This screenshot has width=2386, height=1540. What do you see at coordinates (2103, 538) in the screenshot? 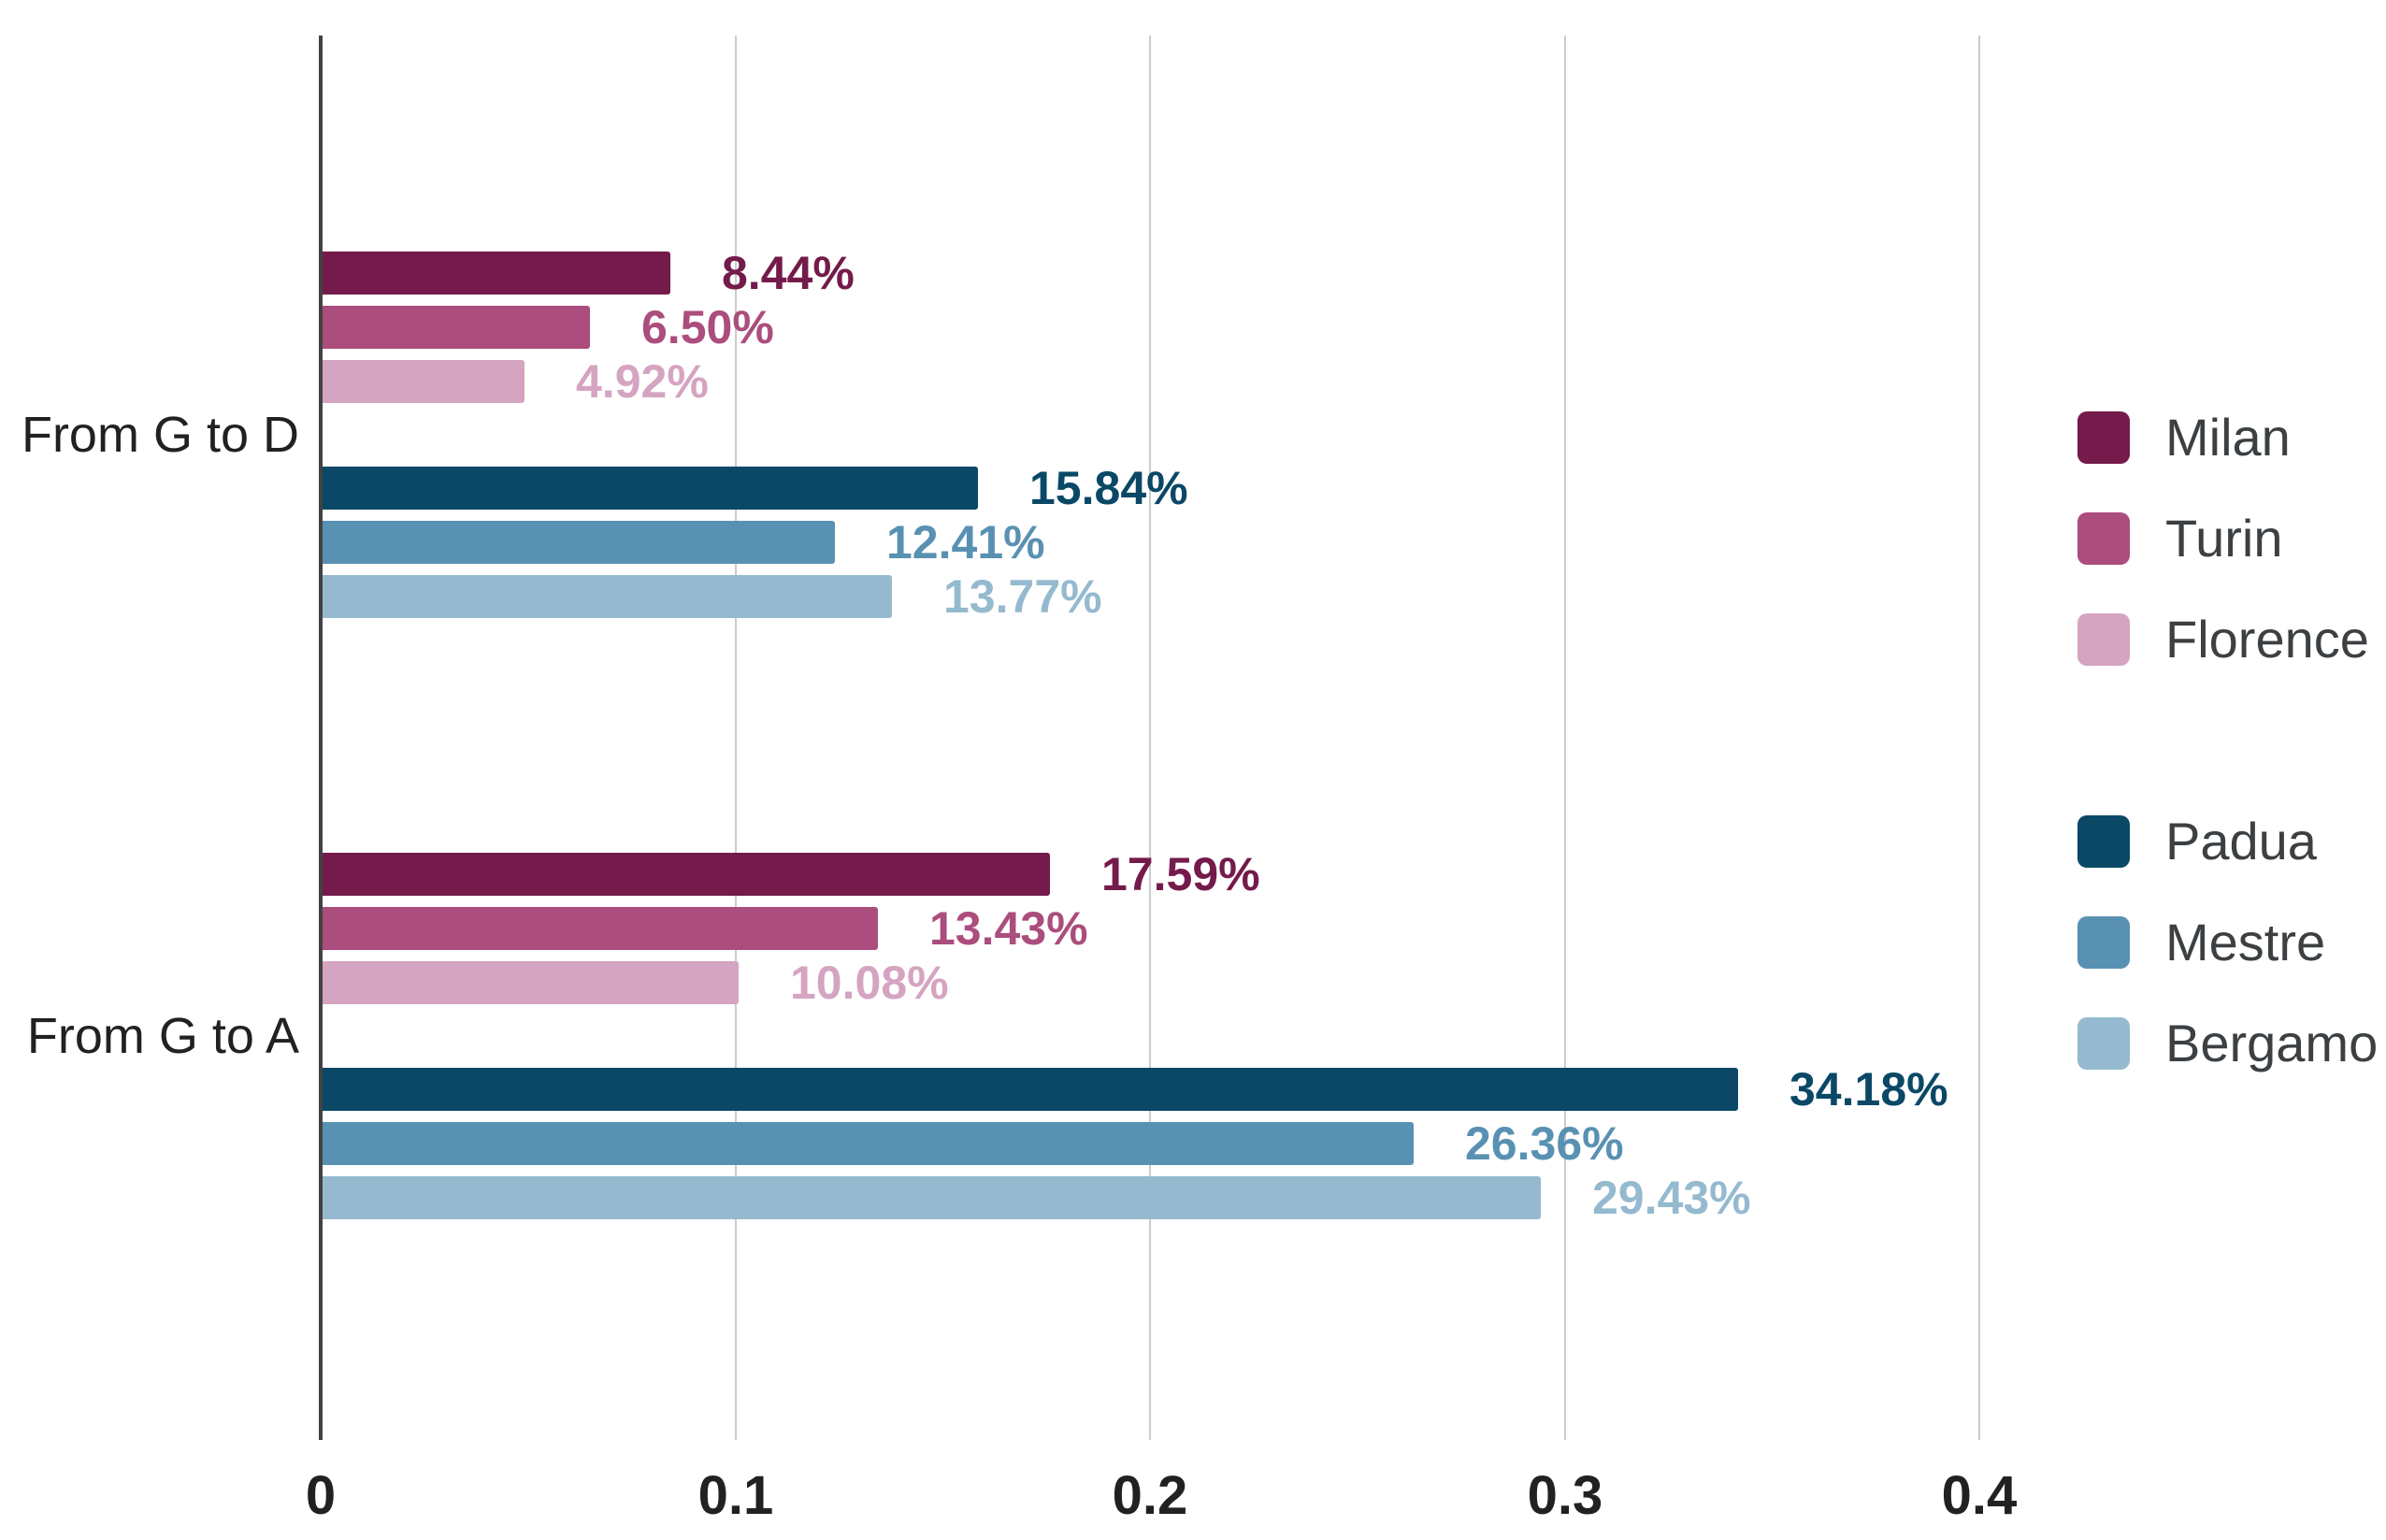
I see `legend-swatch-turin` at bounding box center [2103, 538].